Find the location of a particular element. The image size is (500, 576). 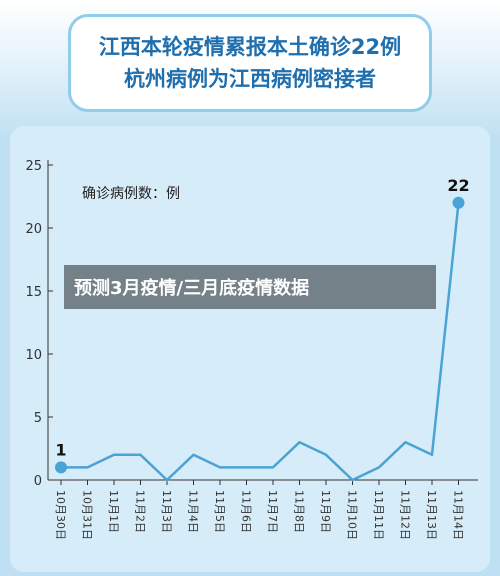

x-tick-label: 10月31日 is located at coordinates (87, 515).